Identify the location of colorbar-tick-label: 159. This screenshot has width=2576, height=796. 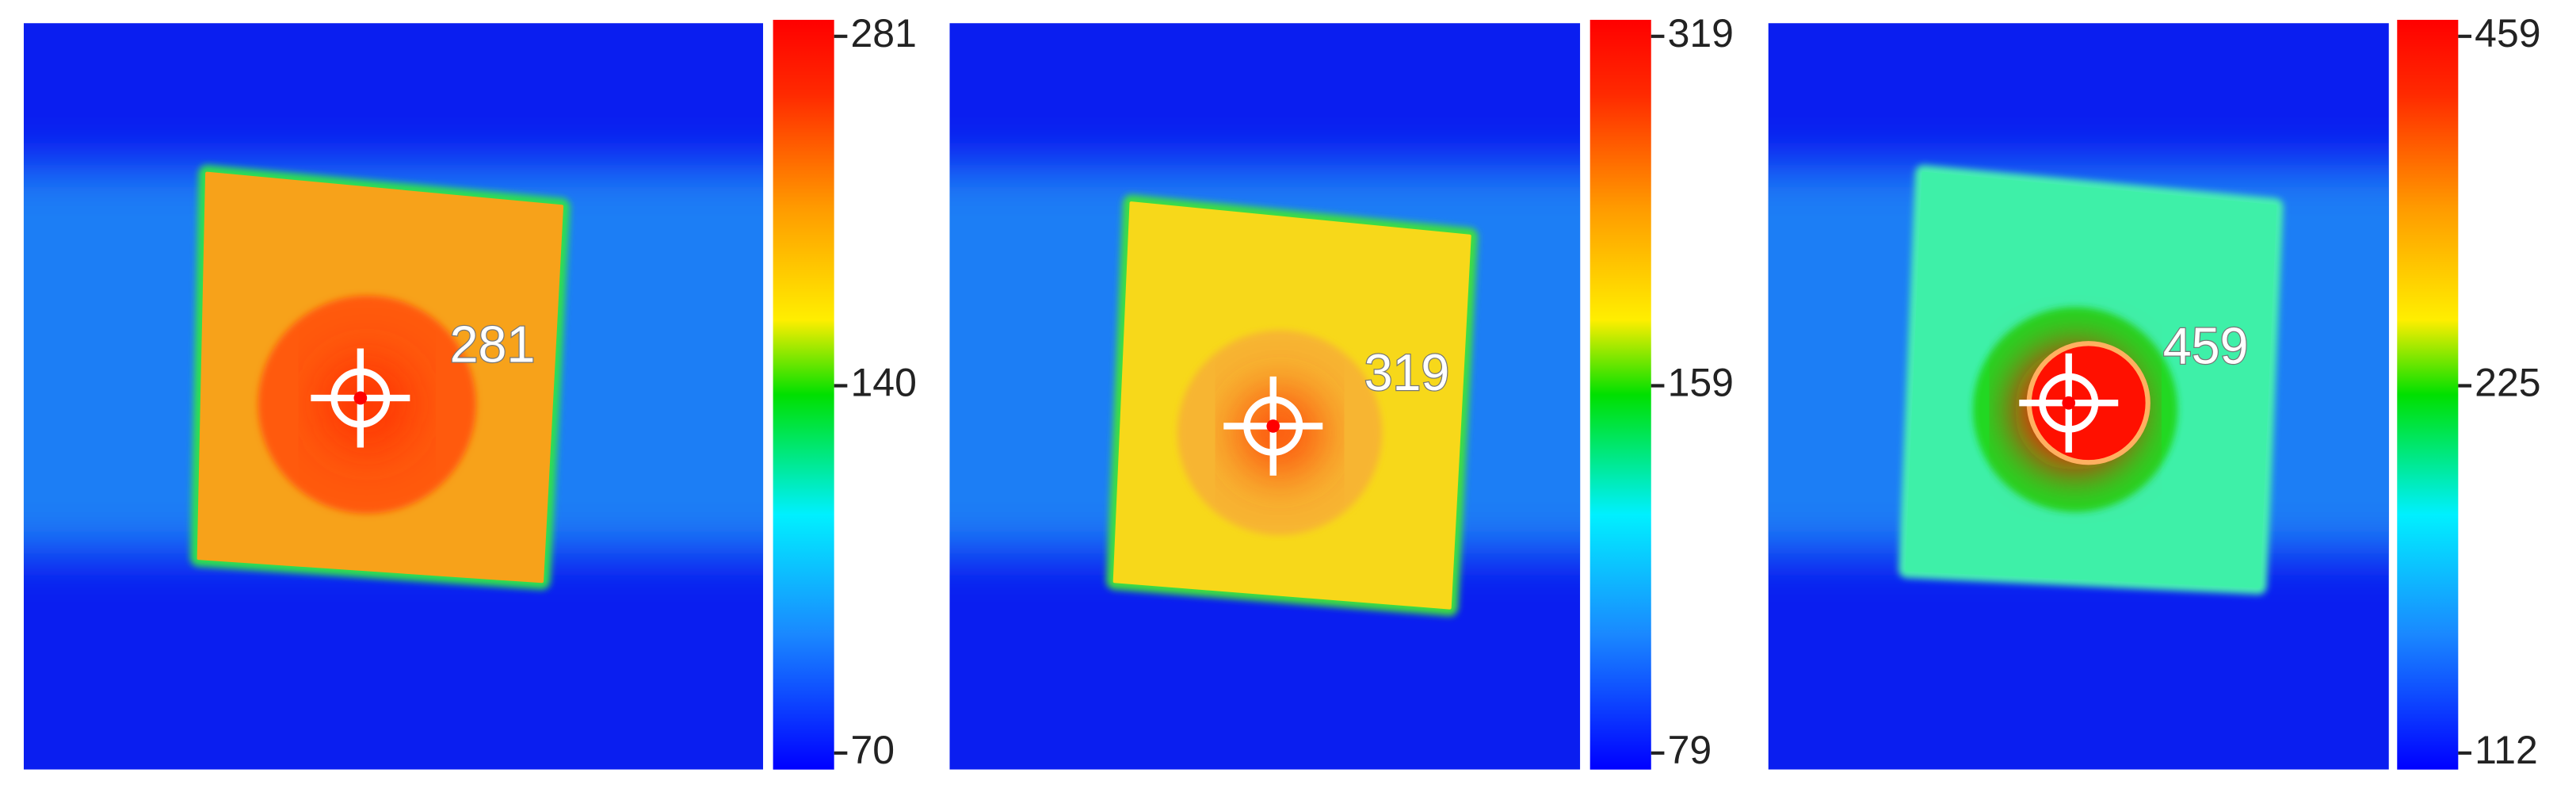
(1701, 383).